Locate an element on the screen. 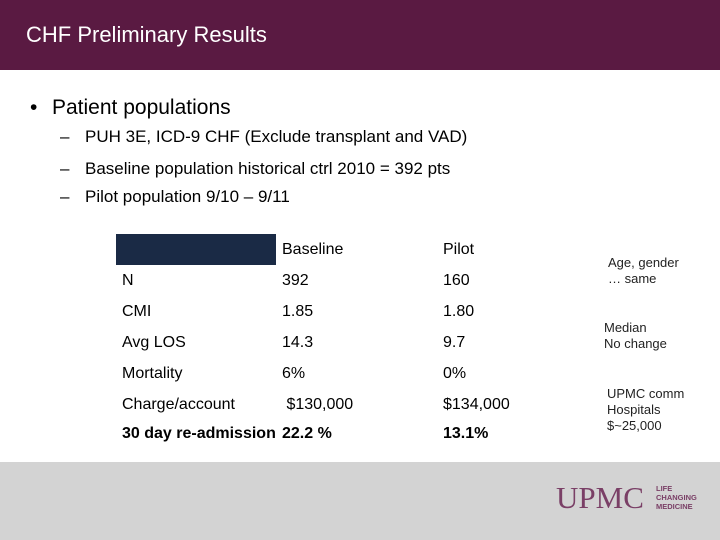 The width and height of the screenshot is (720, 540). note-upmc-comm: UPMC comm Hospitals $~25,000 is located at coordinates (646, 409).